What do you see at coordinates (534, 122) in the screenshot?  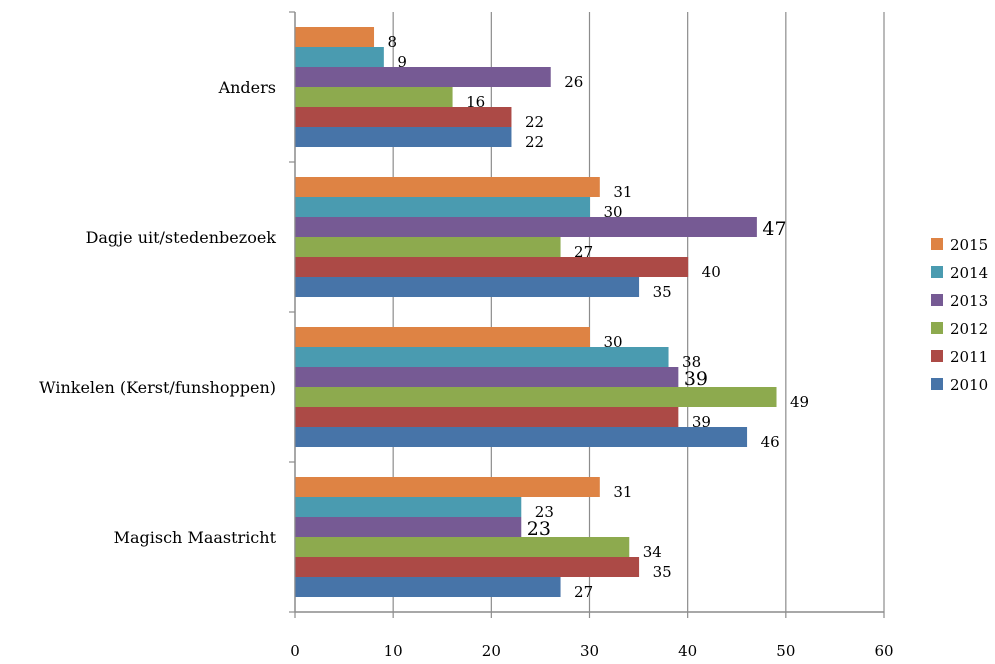 I see `data-label-2011: 22` at bounding box center [534, 122].